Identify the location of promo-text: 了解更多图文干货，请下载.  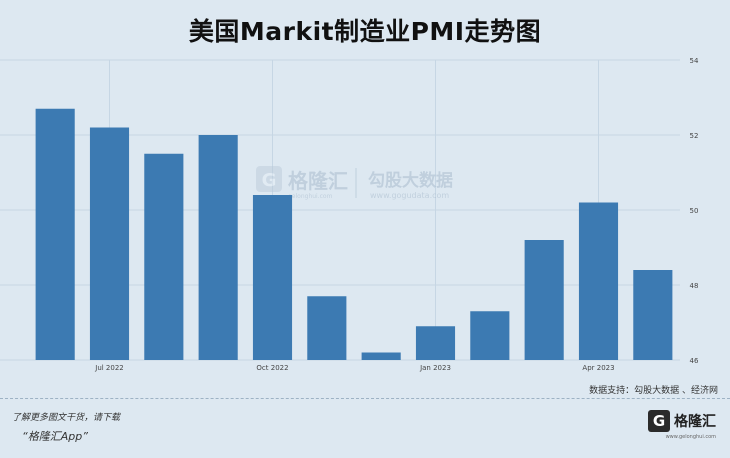
(66, 418).